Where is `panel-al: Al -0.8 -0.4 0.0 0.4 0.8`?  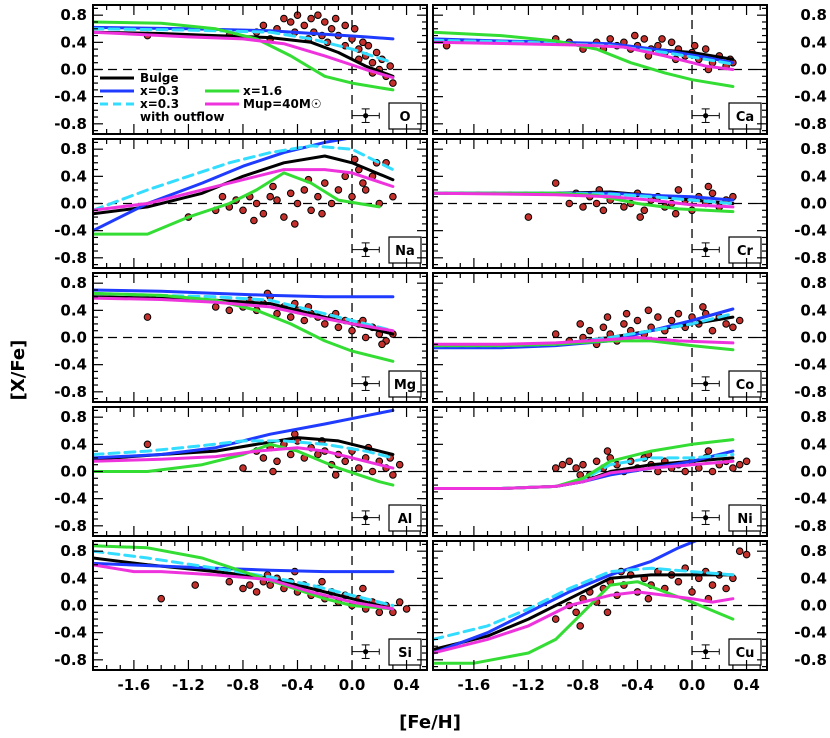 panel-al: Al -0.8 -0.4 0.0 0.4 0.8 is located at coordinates (241, 471).